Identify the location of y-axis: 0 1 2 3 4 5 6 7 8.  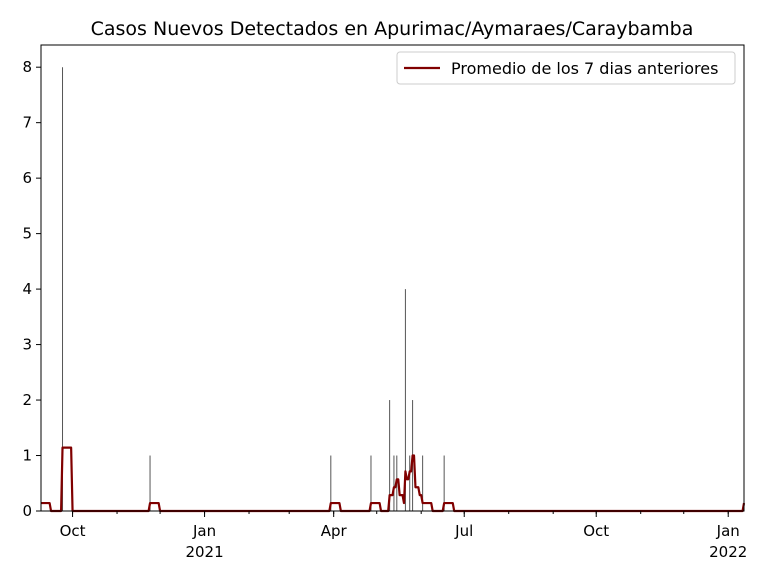
(31, 289).